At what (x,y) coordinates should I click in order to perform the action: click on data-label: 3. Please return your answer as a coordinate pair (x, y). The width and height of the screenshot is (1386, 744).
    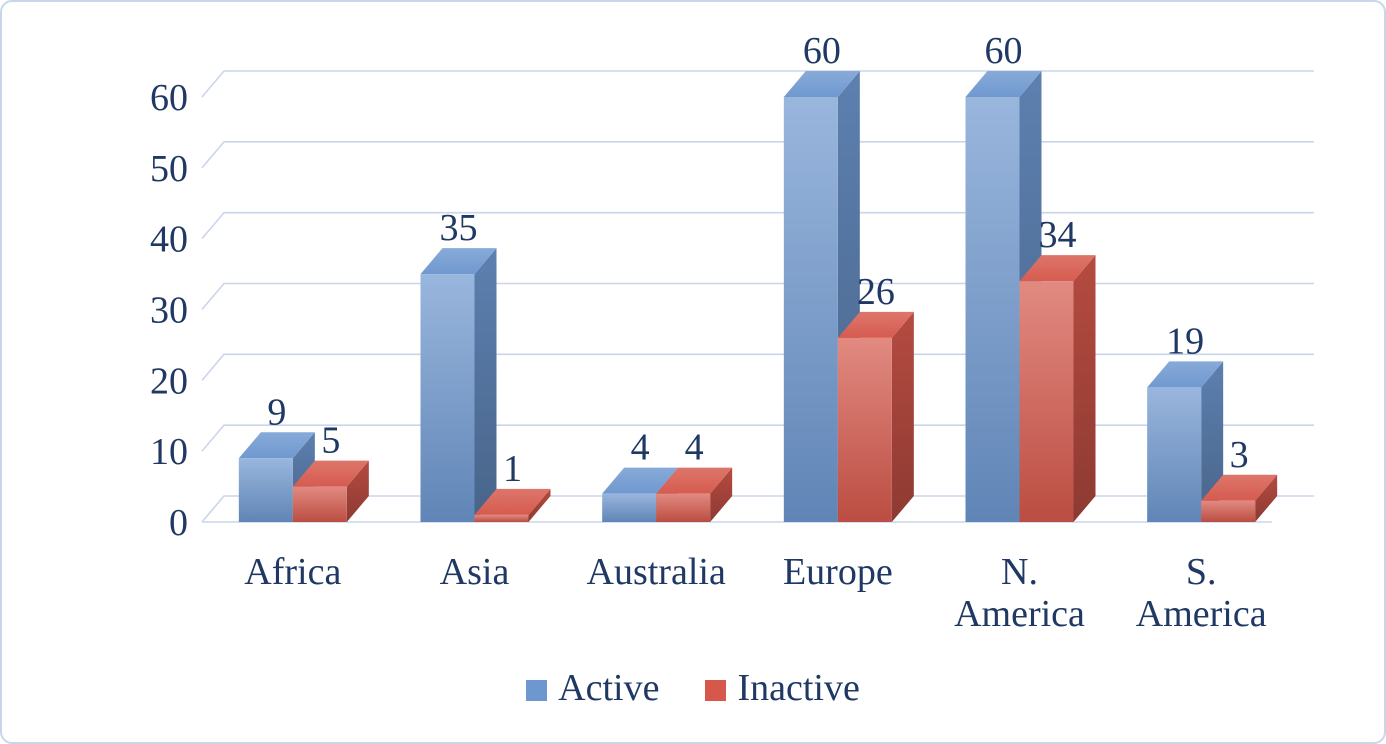
    Looking at the image, I should click on (1239, 455).